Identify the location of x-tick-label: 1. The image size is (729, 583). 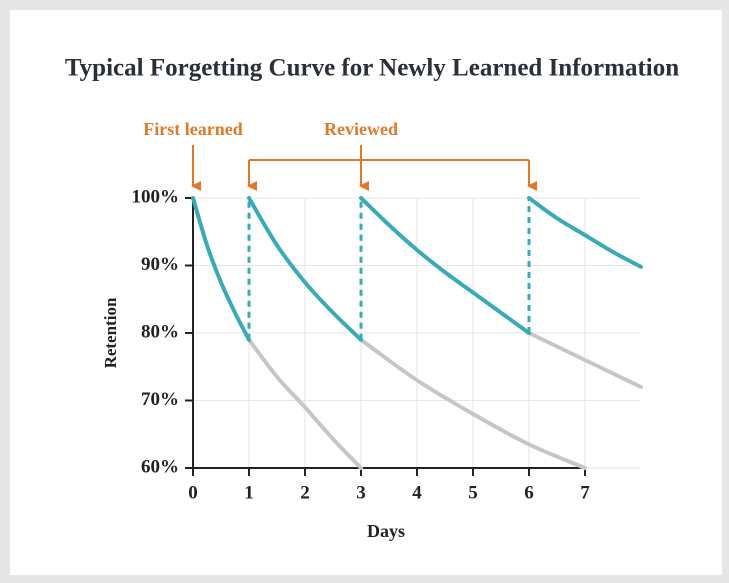
(249, 492).